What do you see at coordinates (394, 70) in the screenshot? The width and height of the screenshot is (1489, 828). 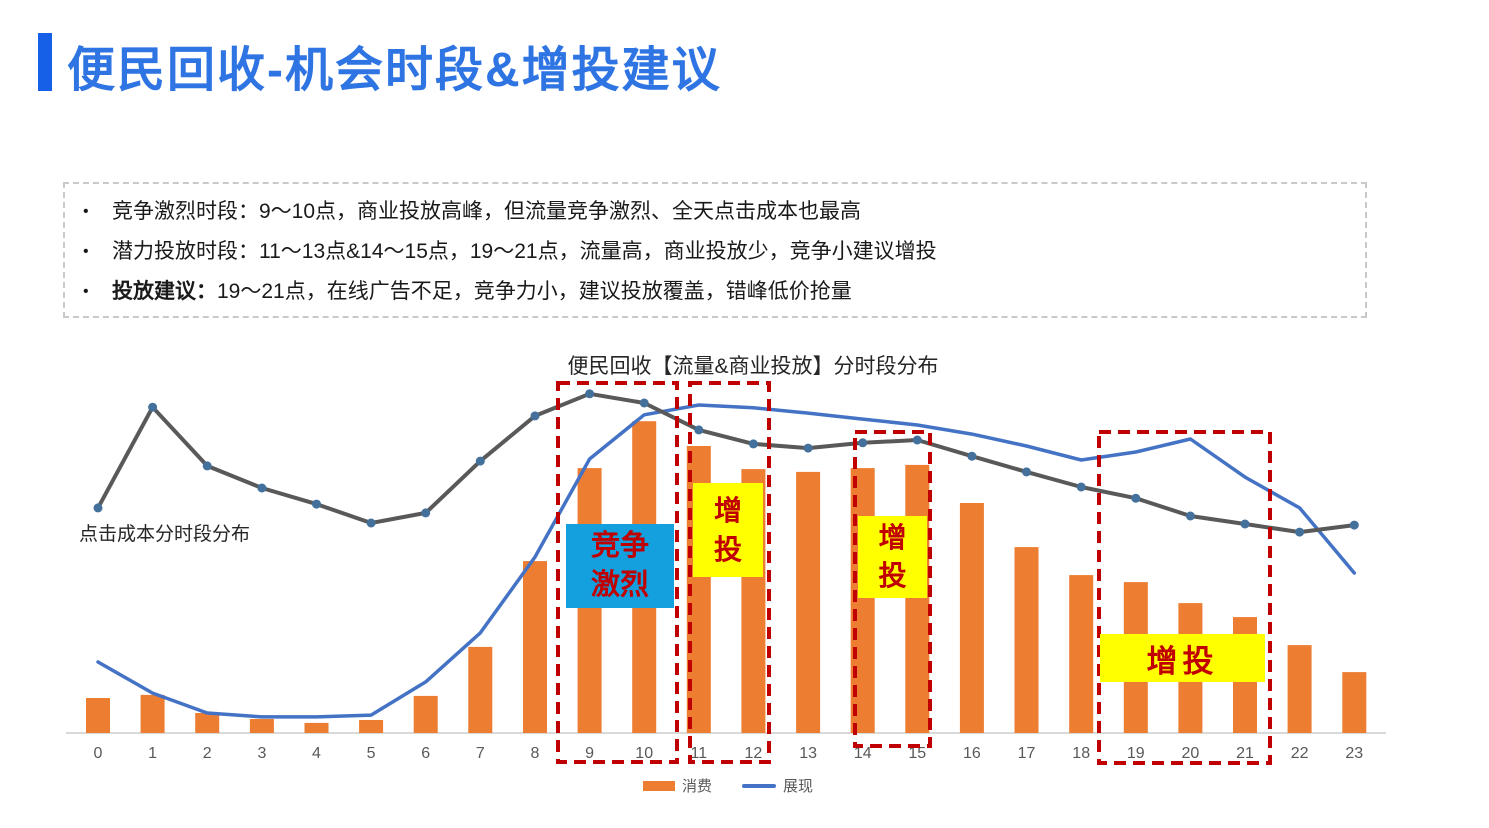 I see `page-title: 便民回收-机会时段&增投建议` at bounding box center [394, 70].